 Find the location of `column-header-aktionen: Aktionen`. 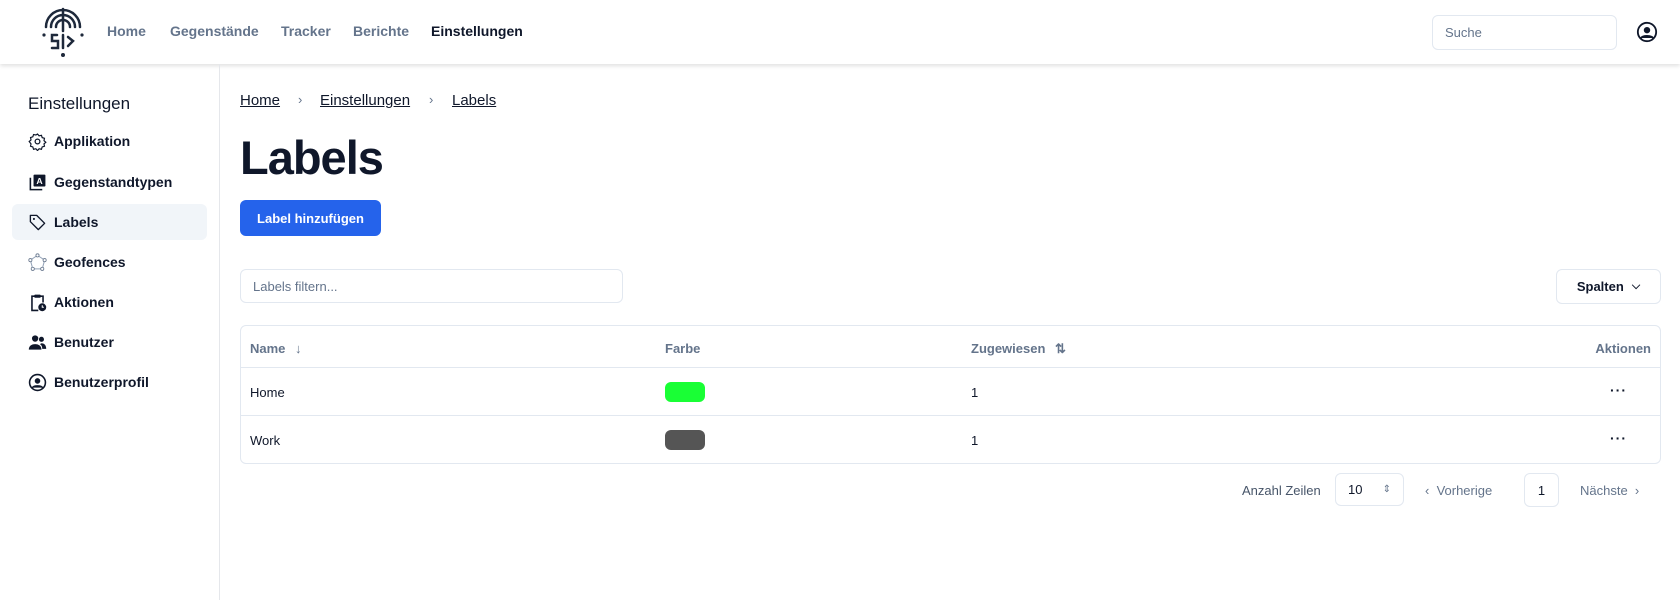

column-header-aktionen: Aktionen is located at coordinates (1623, 348).